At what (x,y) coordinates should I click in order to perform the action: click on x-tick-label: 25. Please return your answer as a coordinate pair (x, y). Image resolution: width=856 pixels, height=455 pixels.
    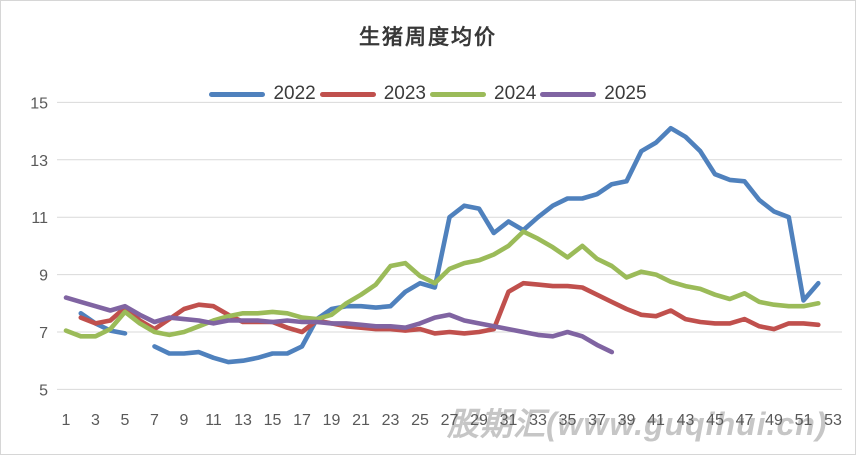
    Looking at the image, I should click on (420, 420).